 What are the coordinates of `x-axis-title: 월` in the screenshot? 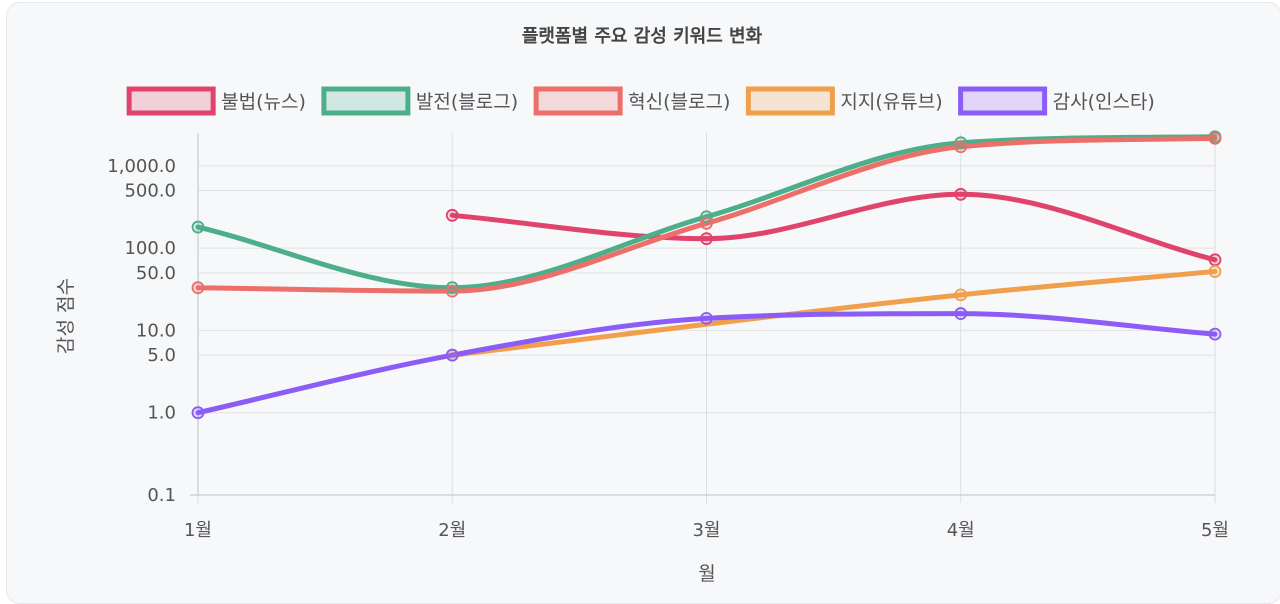 It's located at (706, 574).